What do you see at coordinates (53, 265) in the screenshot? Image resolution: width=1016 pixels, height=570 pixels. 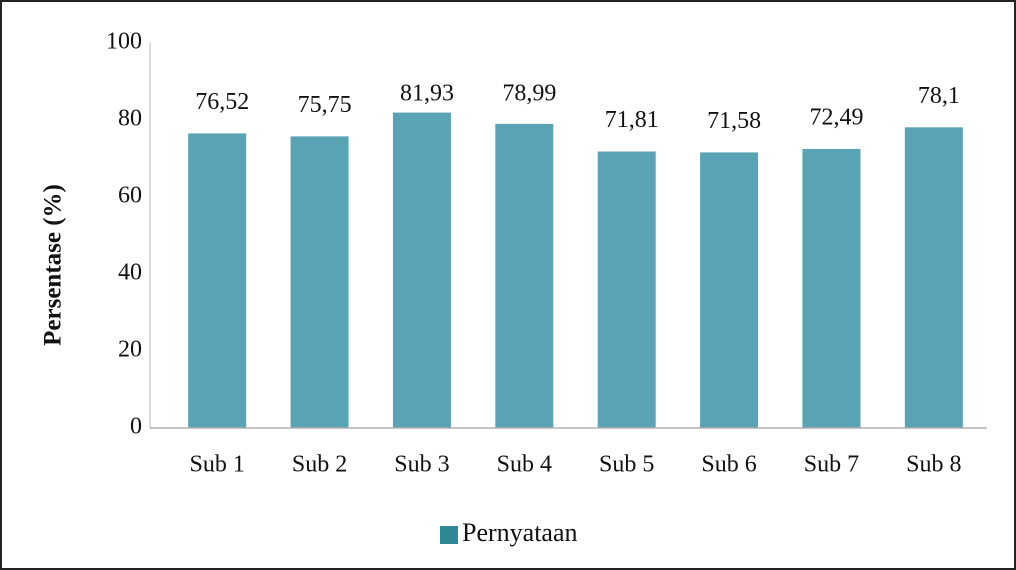 I see `y-axis-label: Persentase (%)` at bounding box center [53, 265].